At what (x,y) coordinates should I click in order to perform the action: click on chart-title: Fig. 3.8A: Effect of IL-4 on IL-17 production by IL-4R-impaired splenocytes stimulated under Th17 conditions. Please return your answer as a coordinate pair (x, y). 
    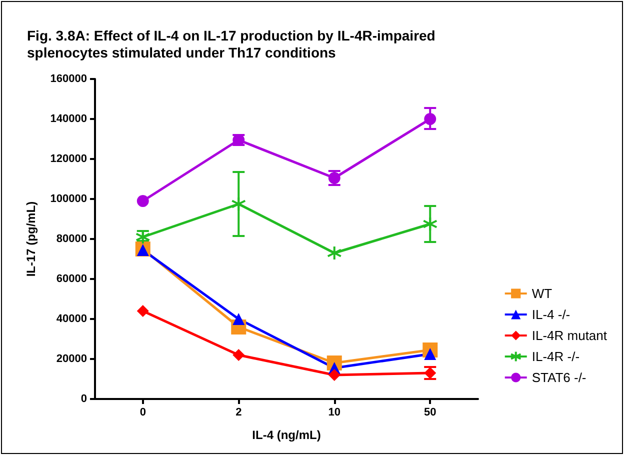
    Looking at the image, I should click on (231, 44).